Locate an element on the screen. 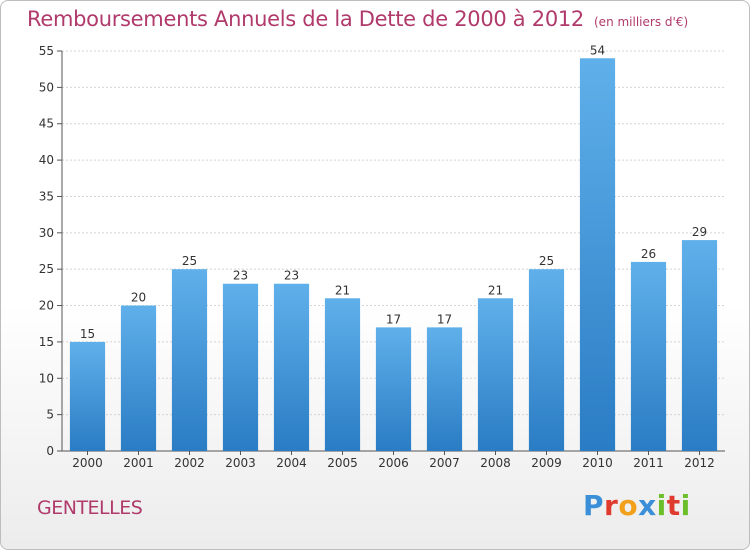  x-tick-label: 2007 is located at coordinates (444, 463).